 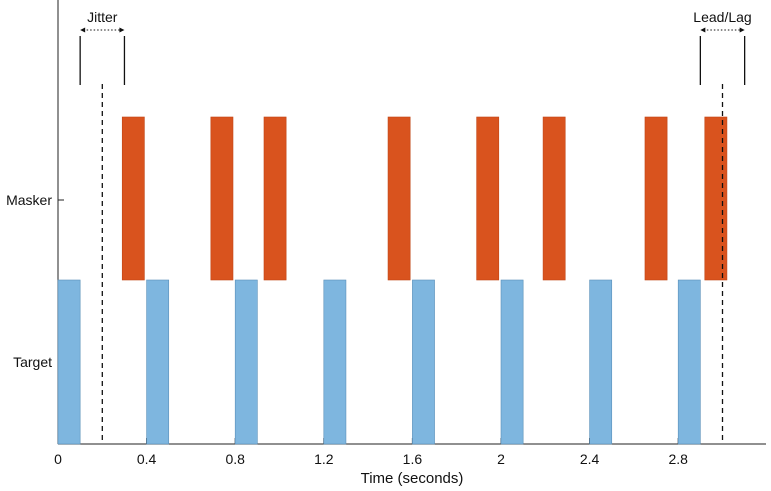 What do you see at coordinates (32, 362) in the screenshot?
I see `y-label-target: Target` at bounding box center [32, 362].